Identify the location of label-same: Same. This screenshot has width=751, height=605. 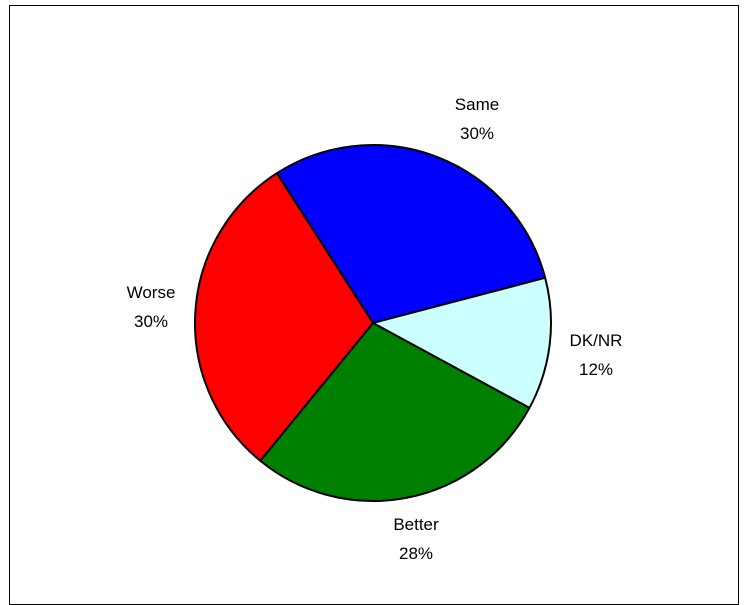
(477, 104).